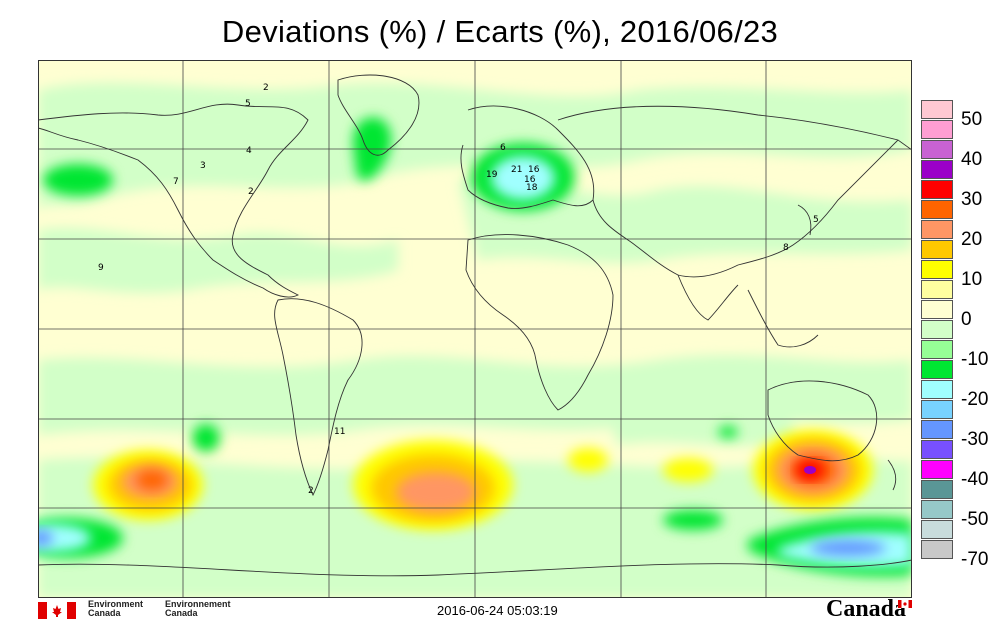 The image size is (1000, 625). I want to click on station-label: 8, so click(786, 248).